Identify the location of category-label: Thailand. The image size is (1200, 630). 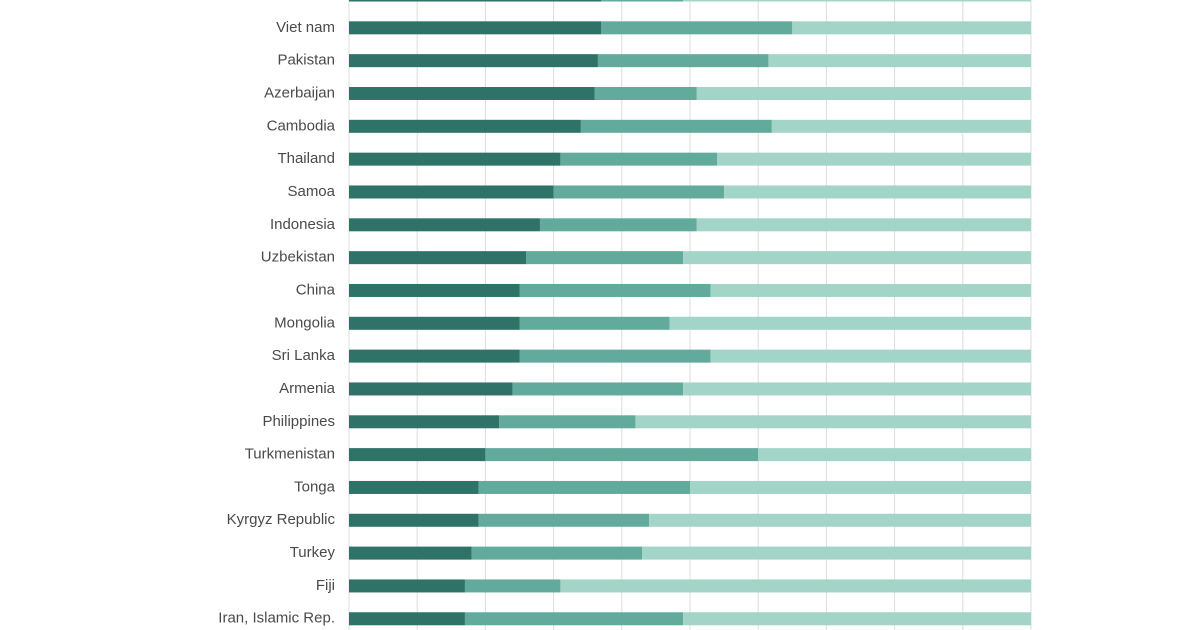
(306, 158).